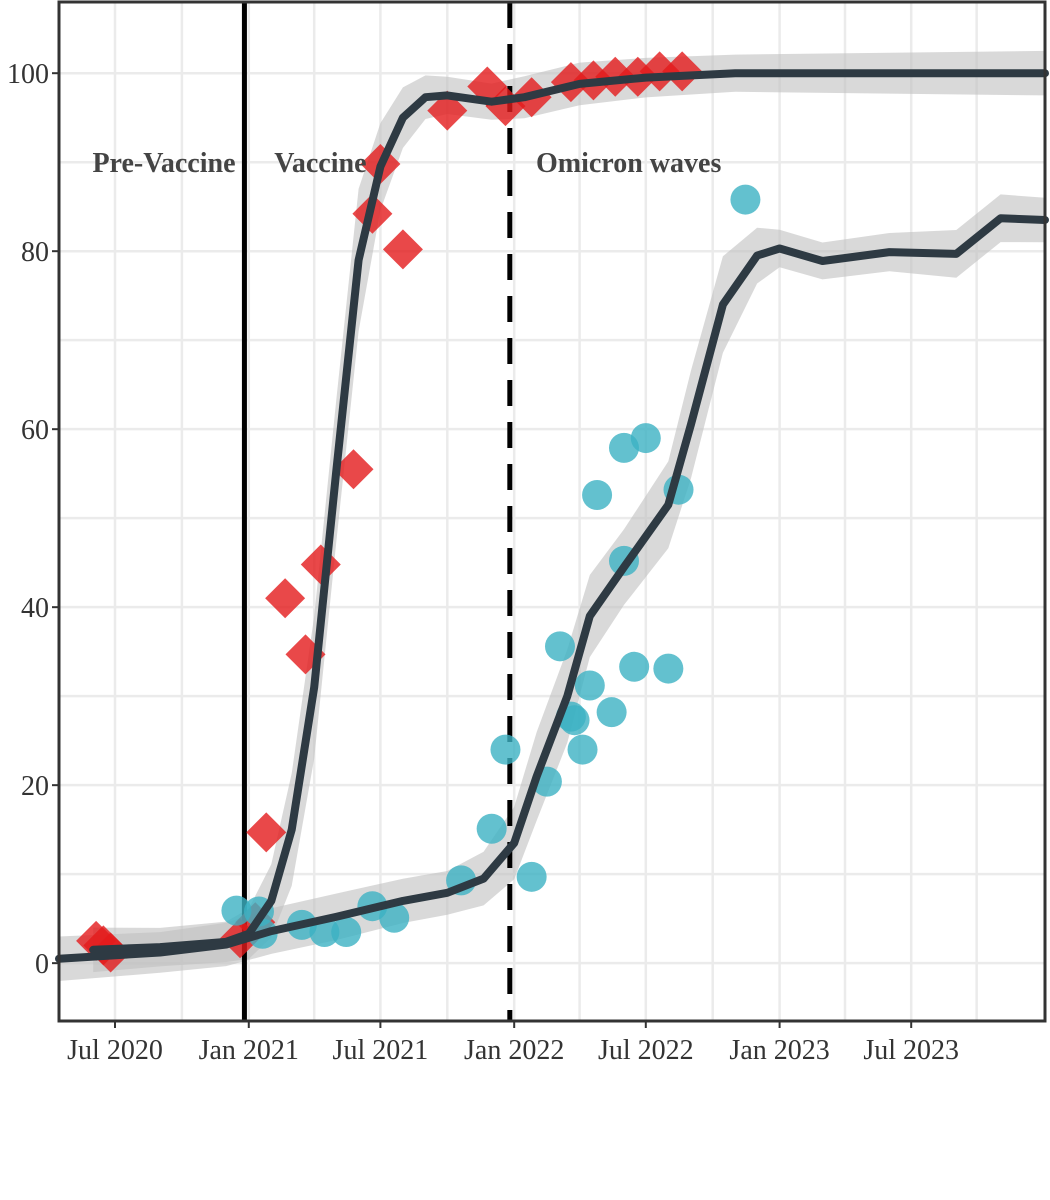  What do you see at coordinates (35, 430) in the screenshot?
I see `y-tick-label: 60` at bounding box center [35, 430].